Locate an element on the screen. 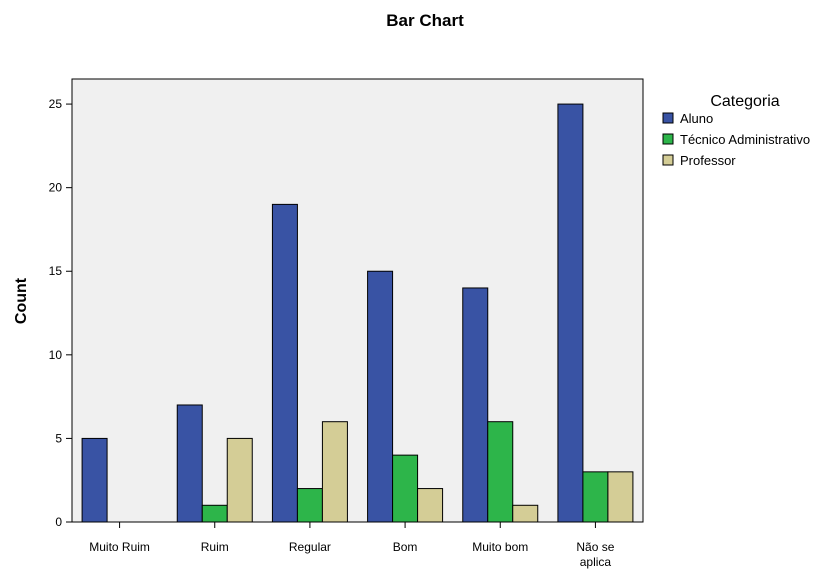 This screenshot has height=572, width=835. y-tick-label: 25 is located at coordinates (56, 104).